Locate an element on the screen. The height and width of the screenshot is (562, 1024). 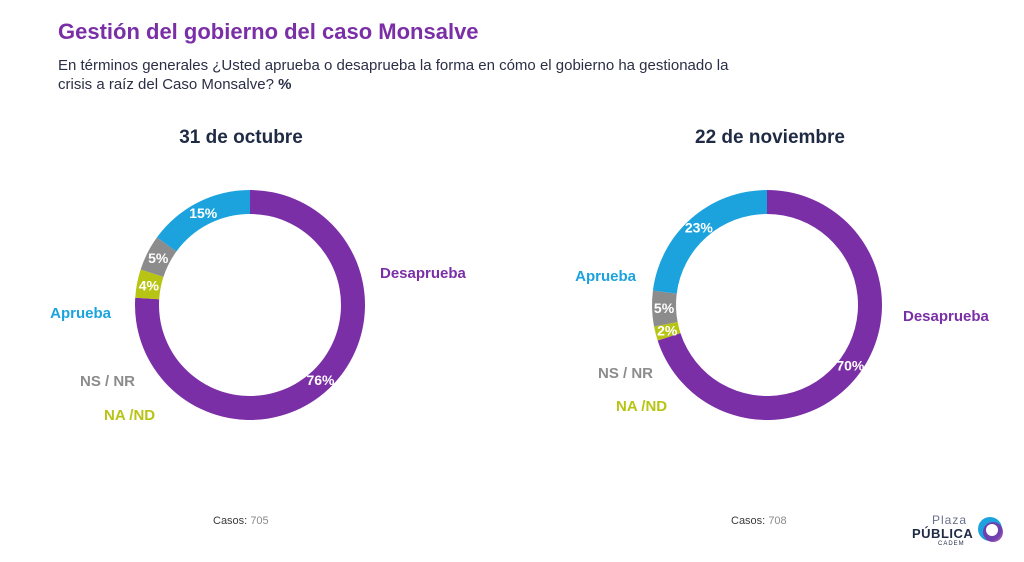
value-label-na-nd: 4% is located at coordinates (149, 286).